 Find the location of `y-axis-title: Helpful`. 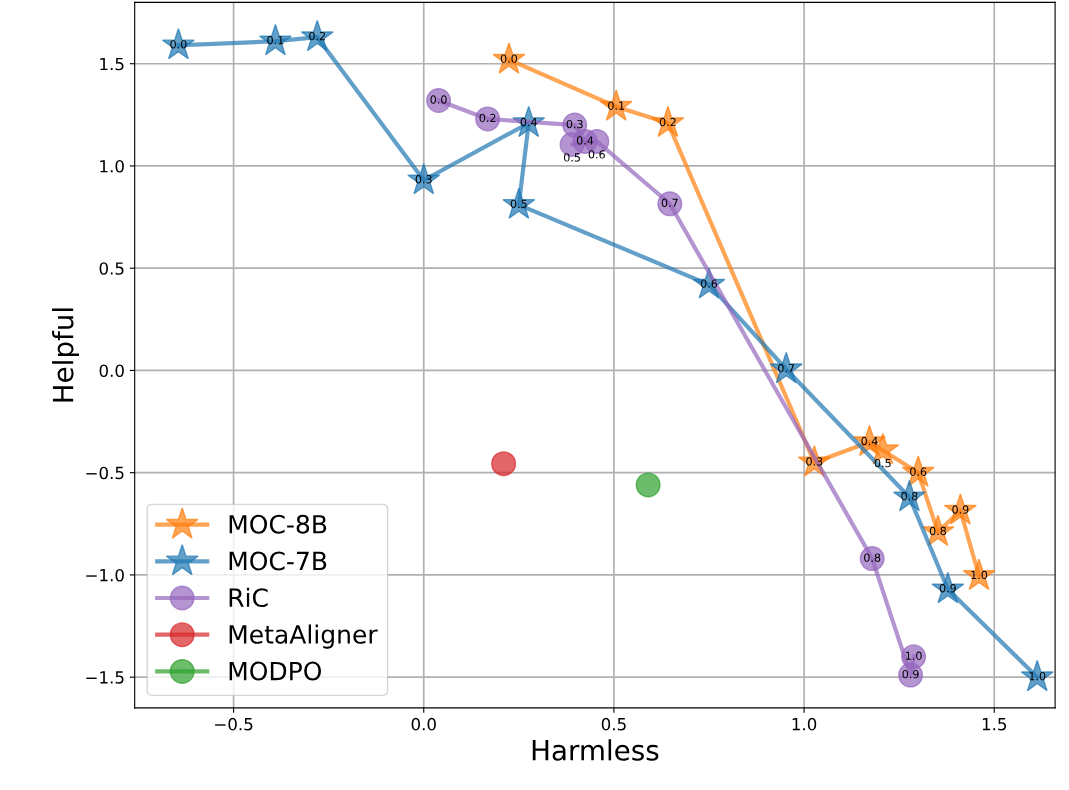

y-axis-title: Helpful is located at coordinates (65, 355).